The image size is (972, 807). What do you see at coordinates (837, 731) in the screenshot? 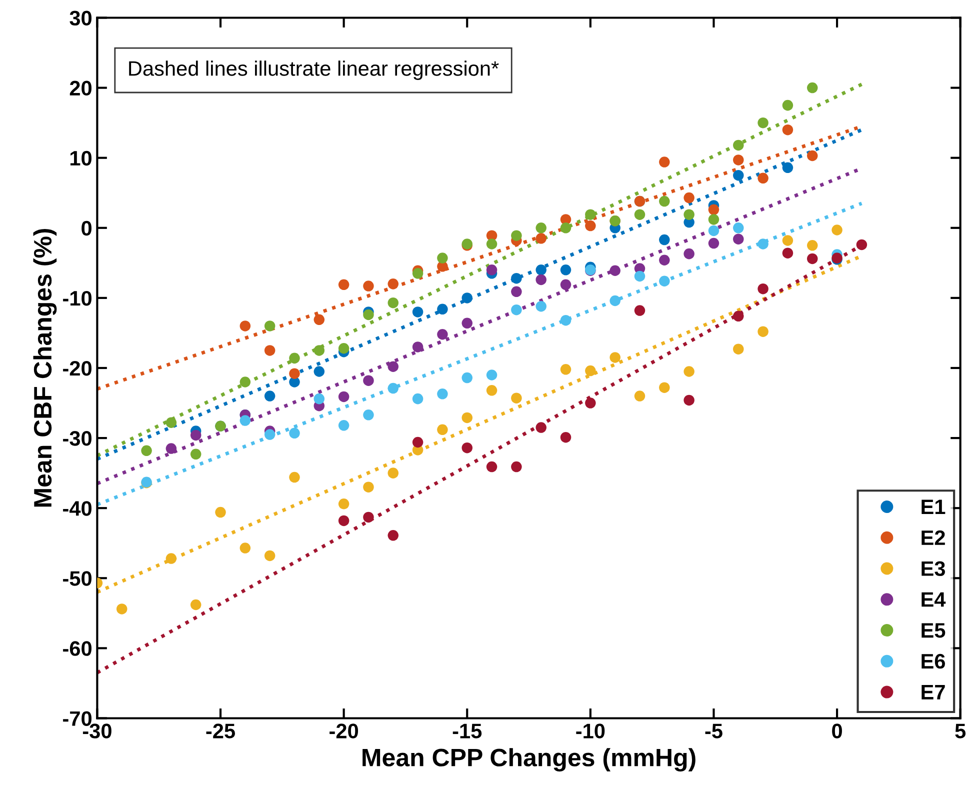
I see `x-tick-label: 0` at bounding box center [837, 731].